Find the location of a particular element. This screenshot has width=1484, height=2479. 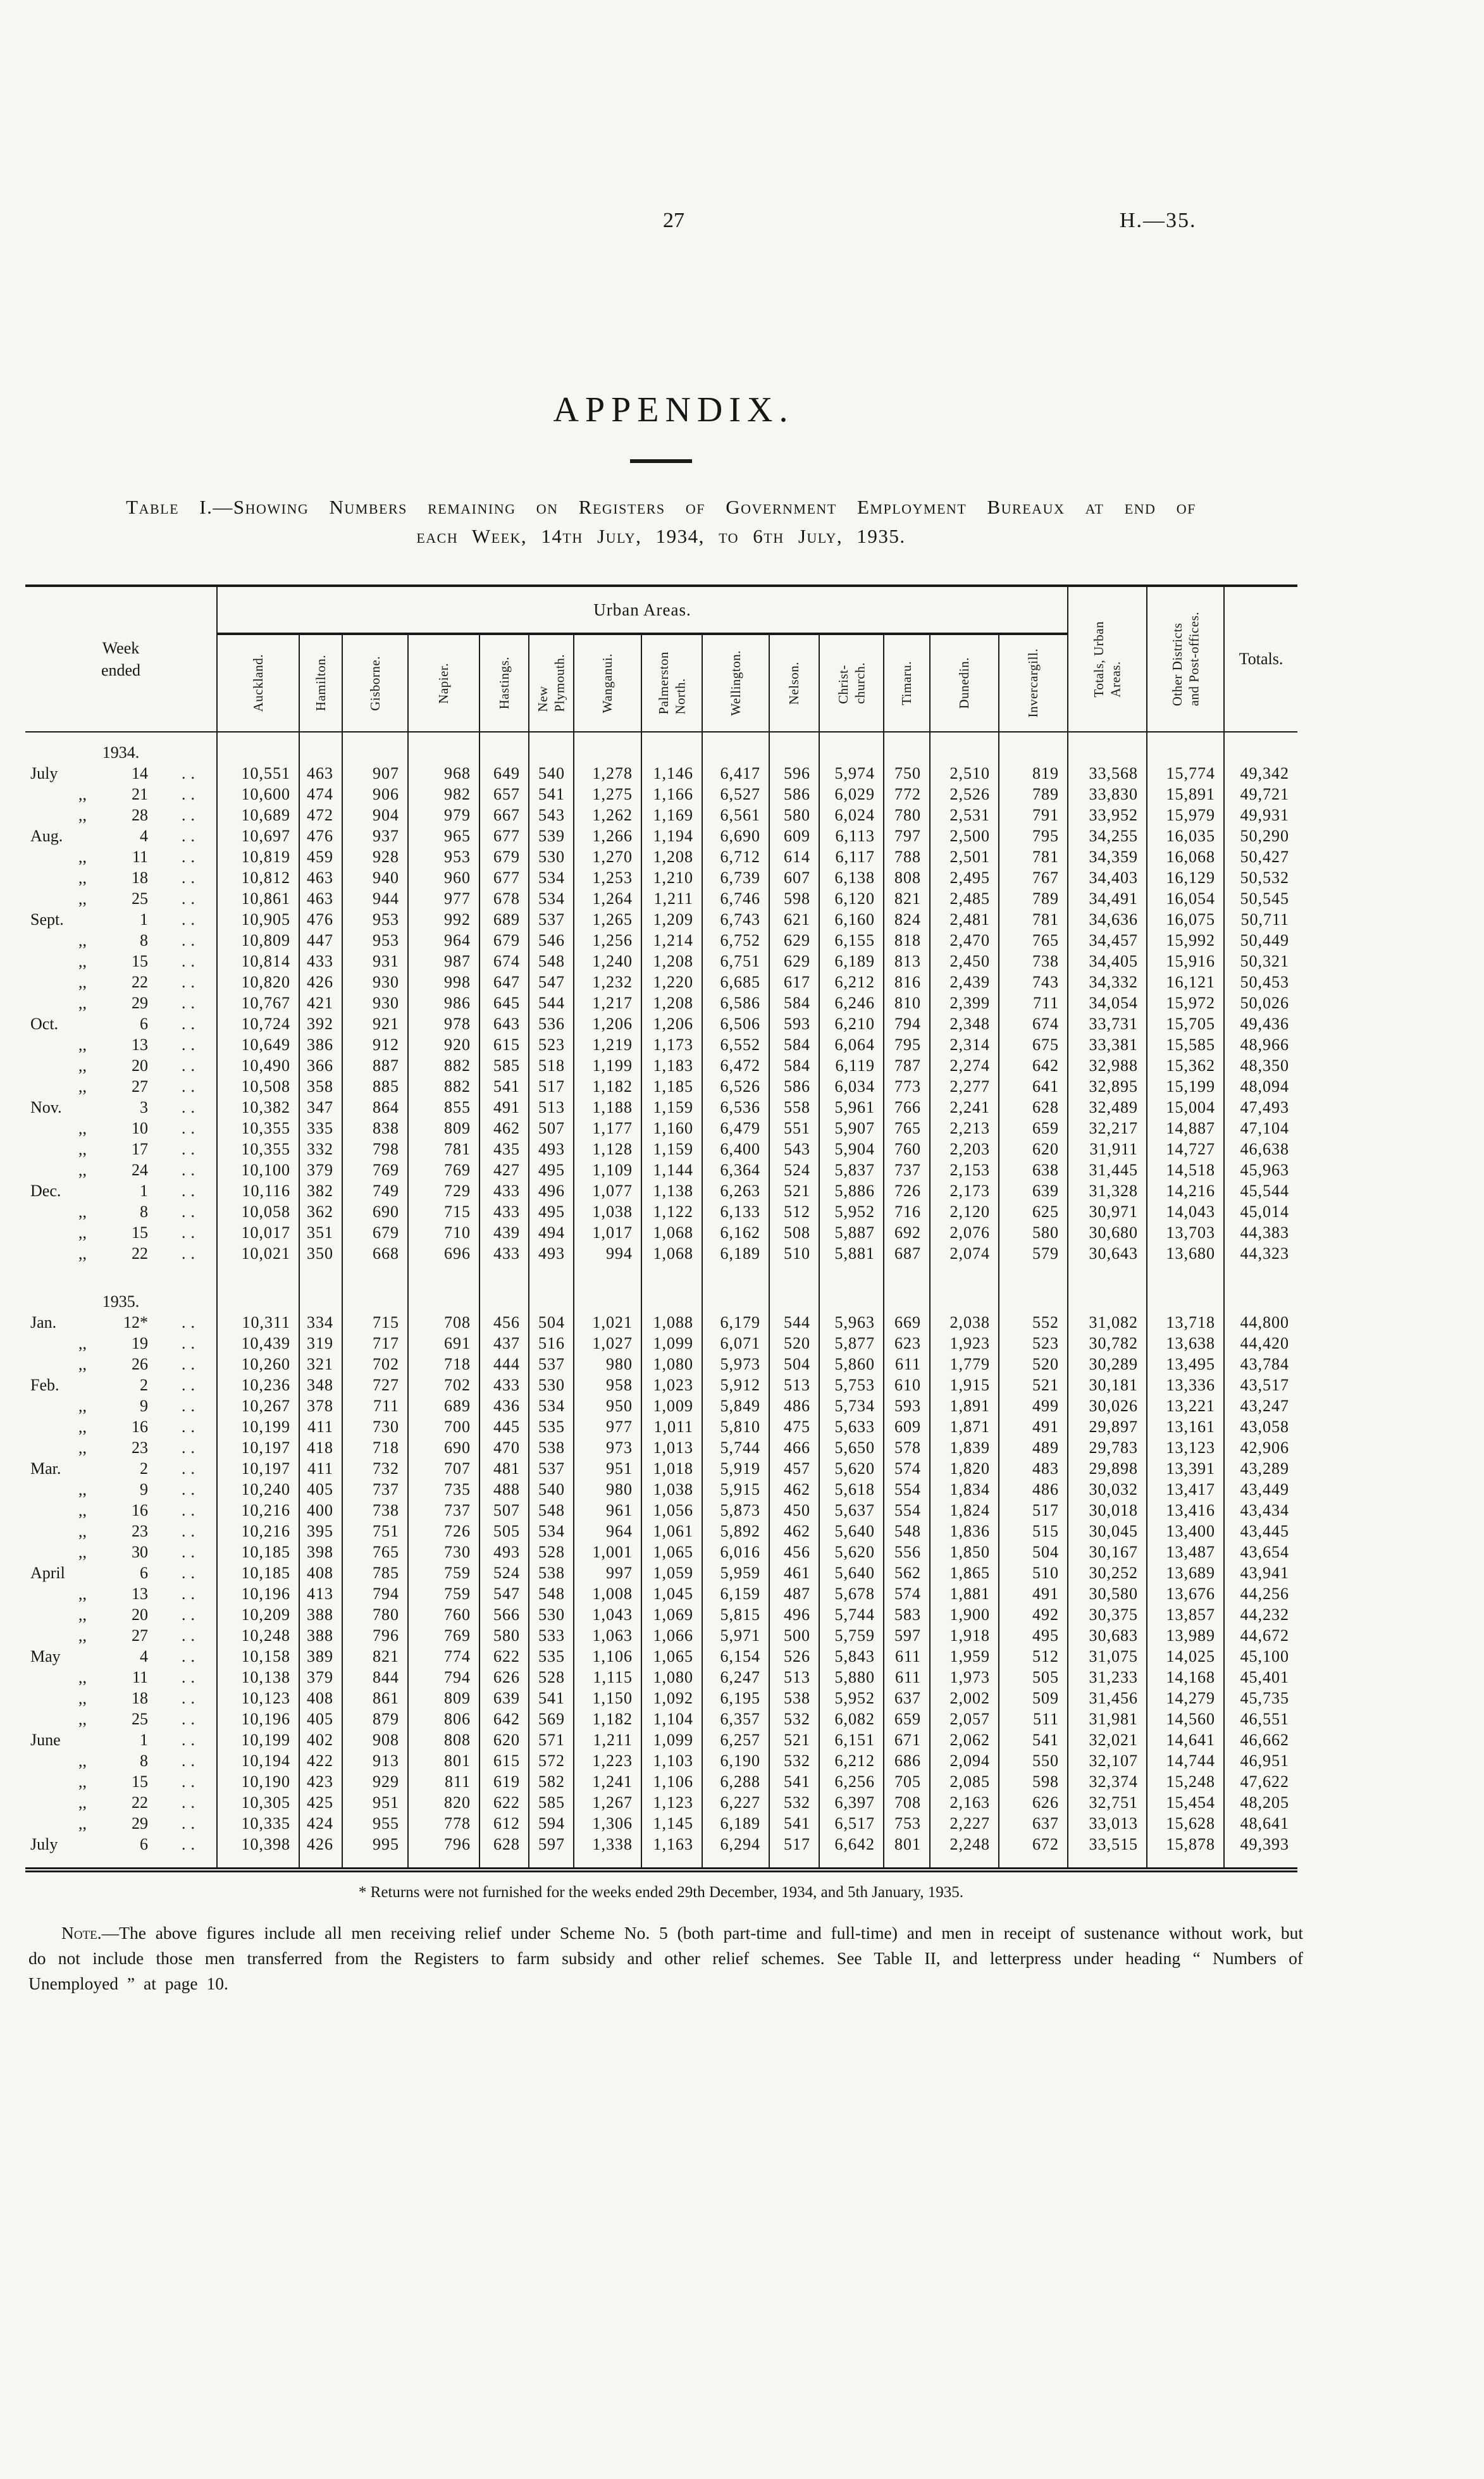

value-cell: 955 is located at coordinates (375, 1823).